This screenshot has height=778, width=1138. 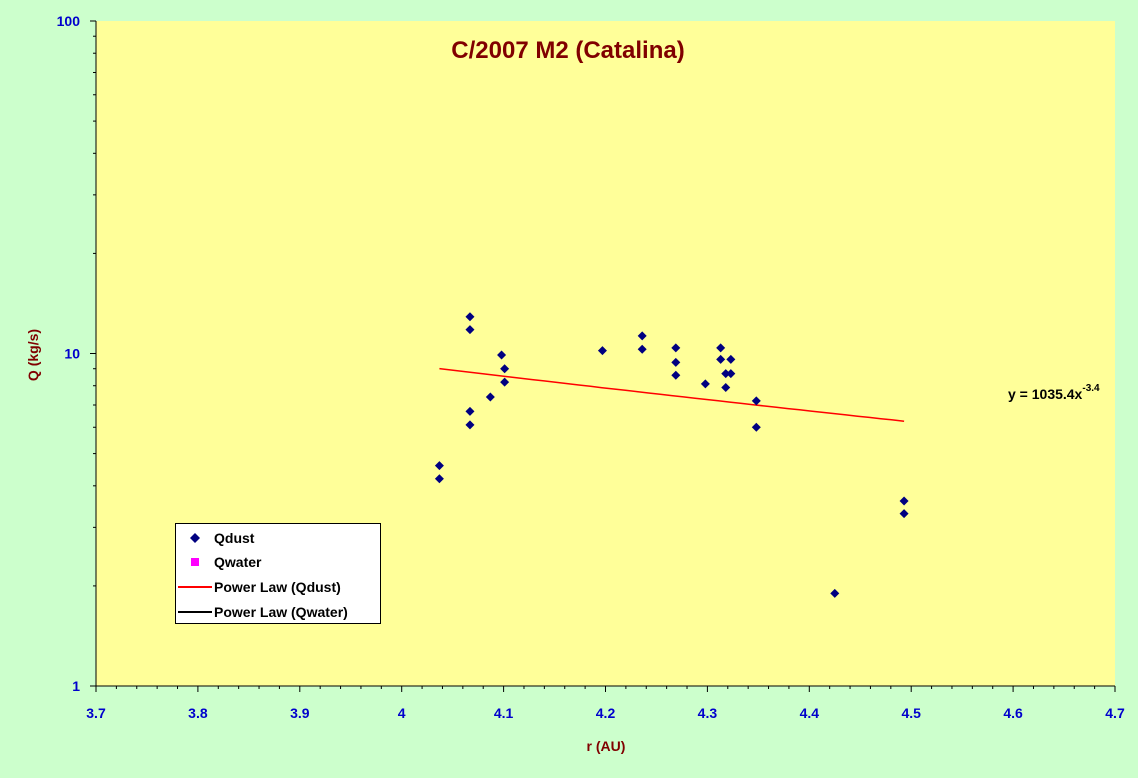 I want to click on x-tick-label: 4.3, so click(x=708, y=713).